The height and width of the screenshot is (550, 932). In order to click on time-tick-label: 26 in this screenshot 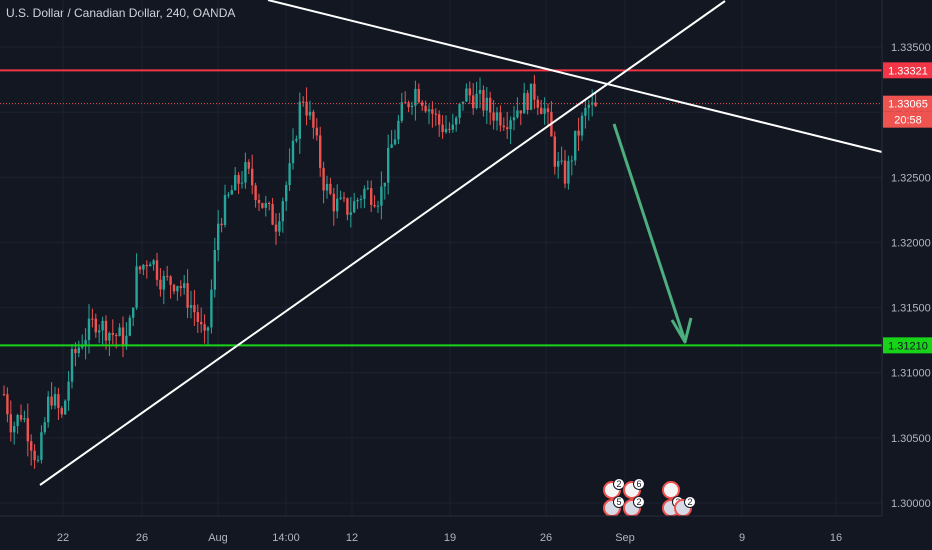, I will do `click(546, 538)`.